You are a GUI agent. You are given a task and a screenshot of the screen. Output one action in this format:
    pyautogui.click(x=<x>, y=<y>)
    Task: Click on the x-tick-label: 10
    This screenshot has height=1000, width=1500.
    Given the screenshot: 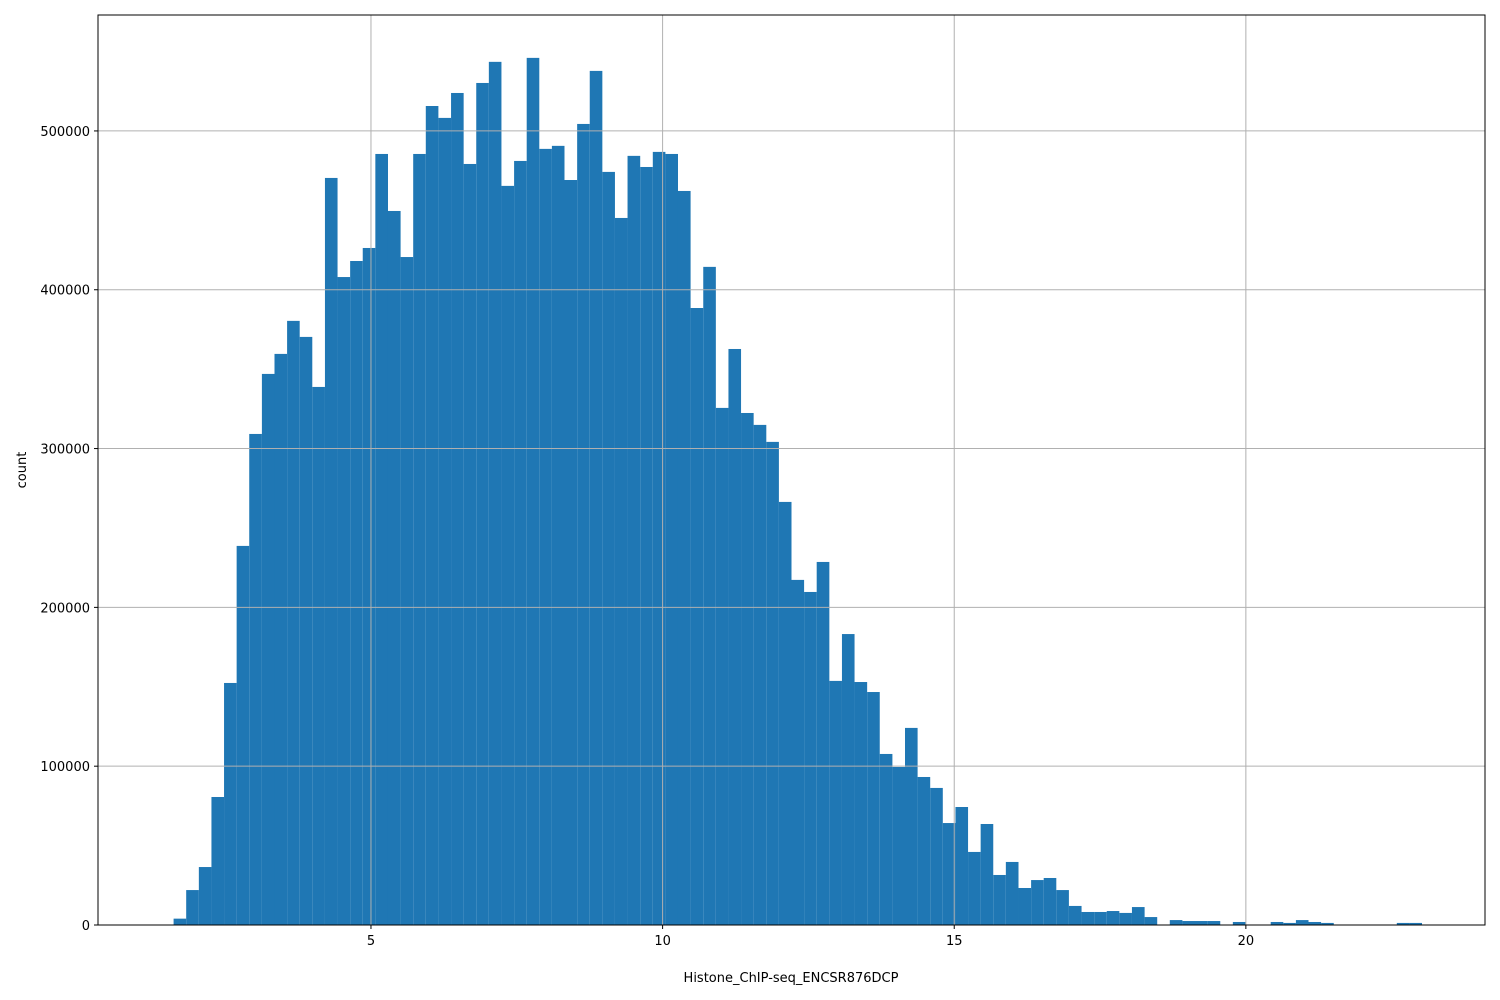 What is the action you would take?
    pyautogui.click(x=662, y=941)
    